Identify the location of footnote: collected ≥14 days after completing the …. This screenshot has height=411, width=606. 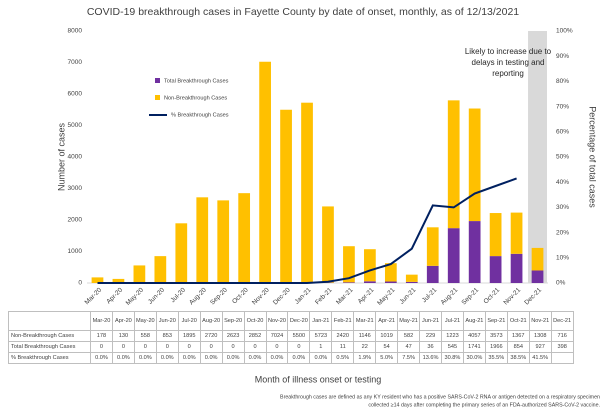
(484, 405).